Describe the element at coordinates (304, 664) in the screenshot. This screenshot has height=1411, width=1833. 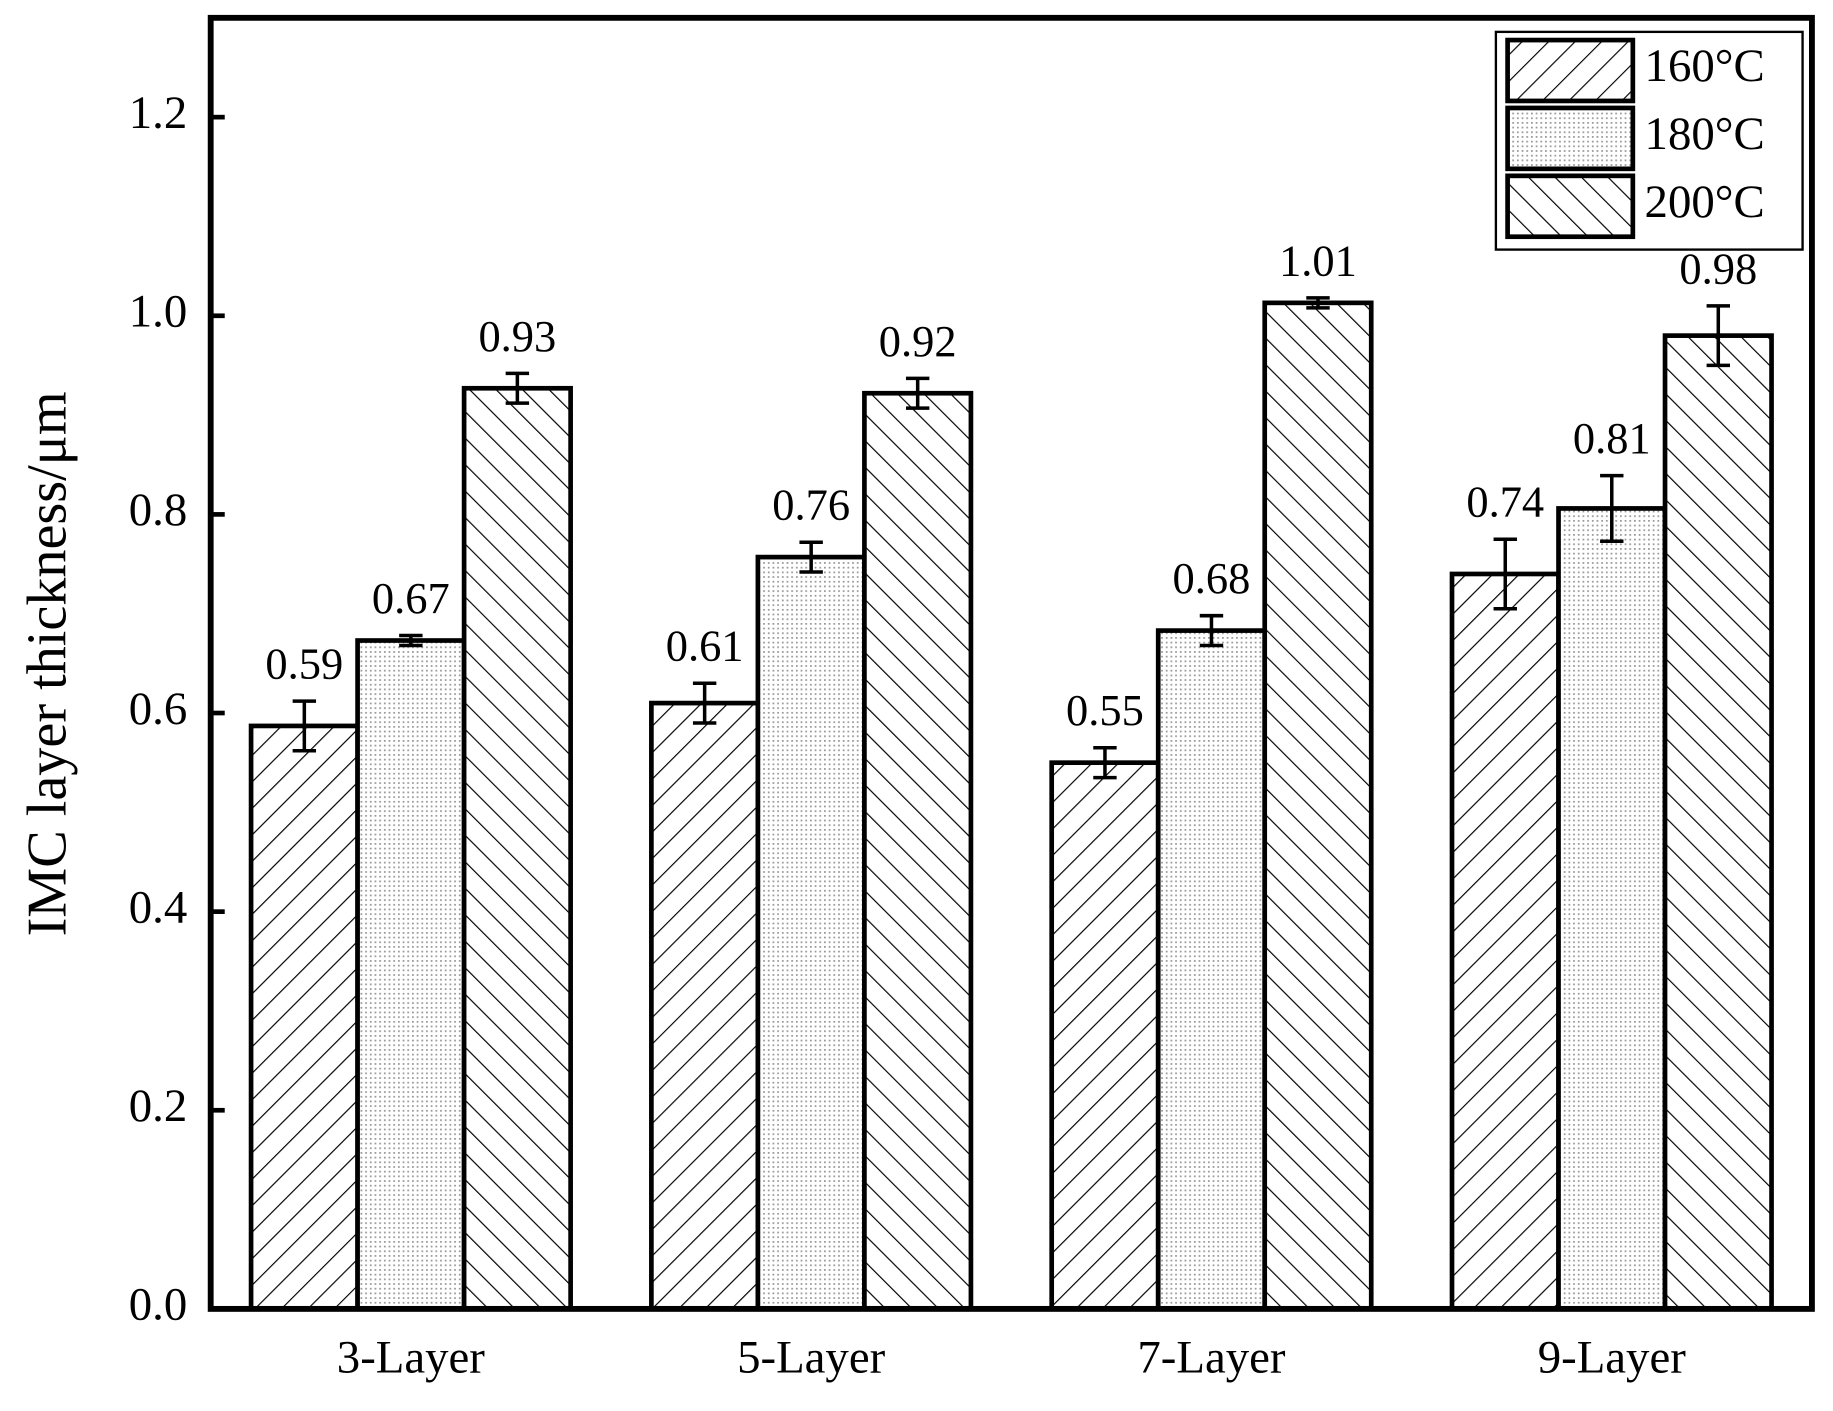
I see `value-label: 0.59` at that location.